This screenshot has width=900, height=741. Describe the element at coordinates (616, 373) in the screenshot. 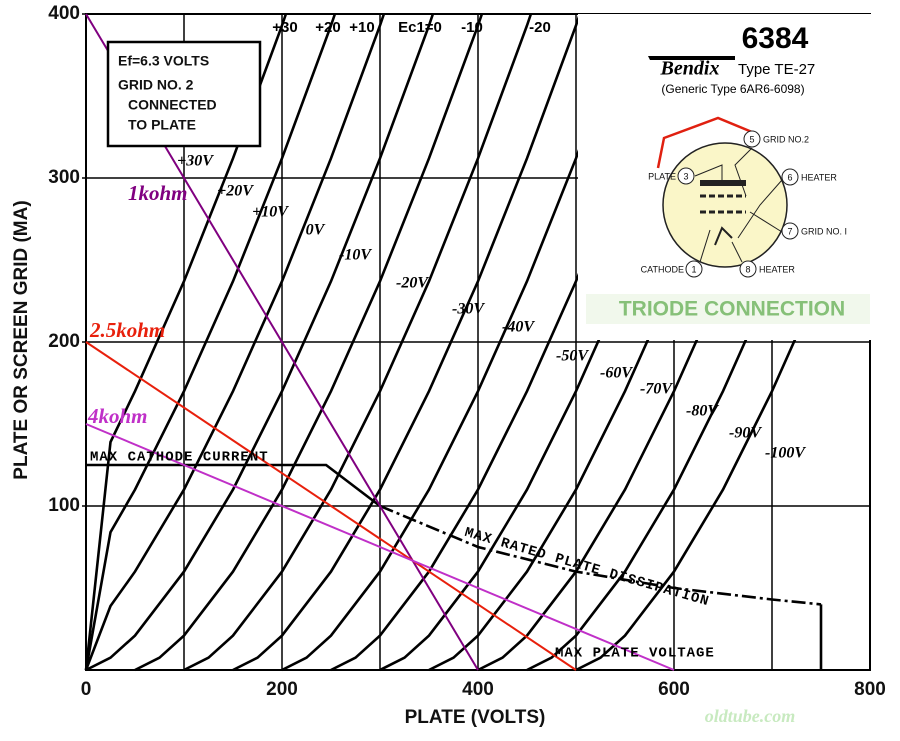

I see `curve-label: -60V` at that location.